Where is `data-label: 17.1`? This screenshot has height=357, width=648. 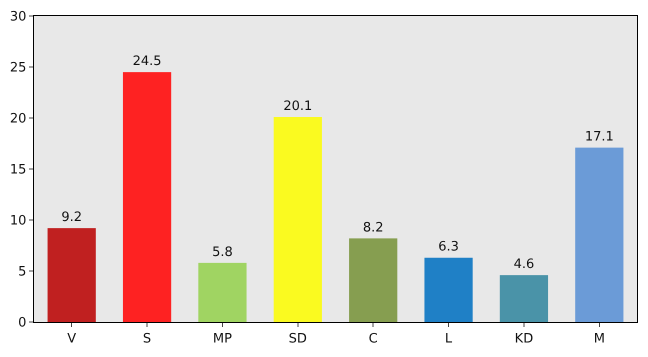 data-label: 17.1 is located at coordinates (599, 137).